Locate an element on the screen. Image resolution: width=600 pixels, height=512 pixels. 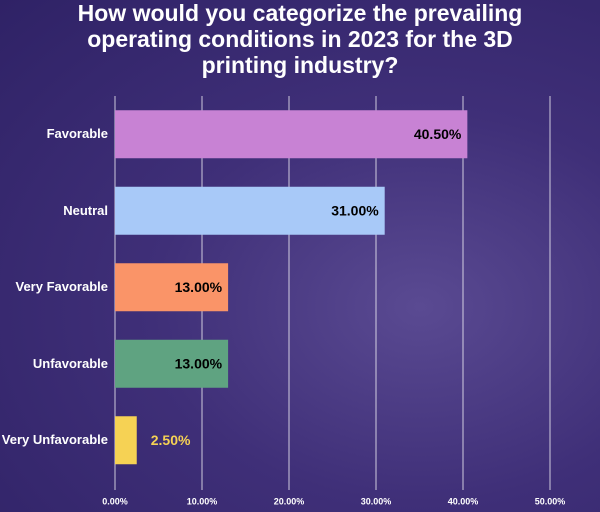
value-label: 40.50% is located at coordinates (438, 134).